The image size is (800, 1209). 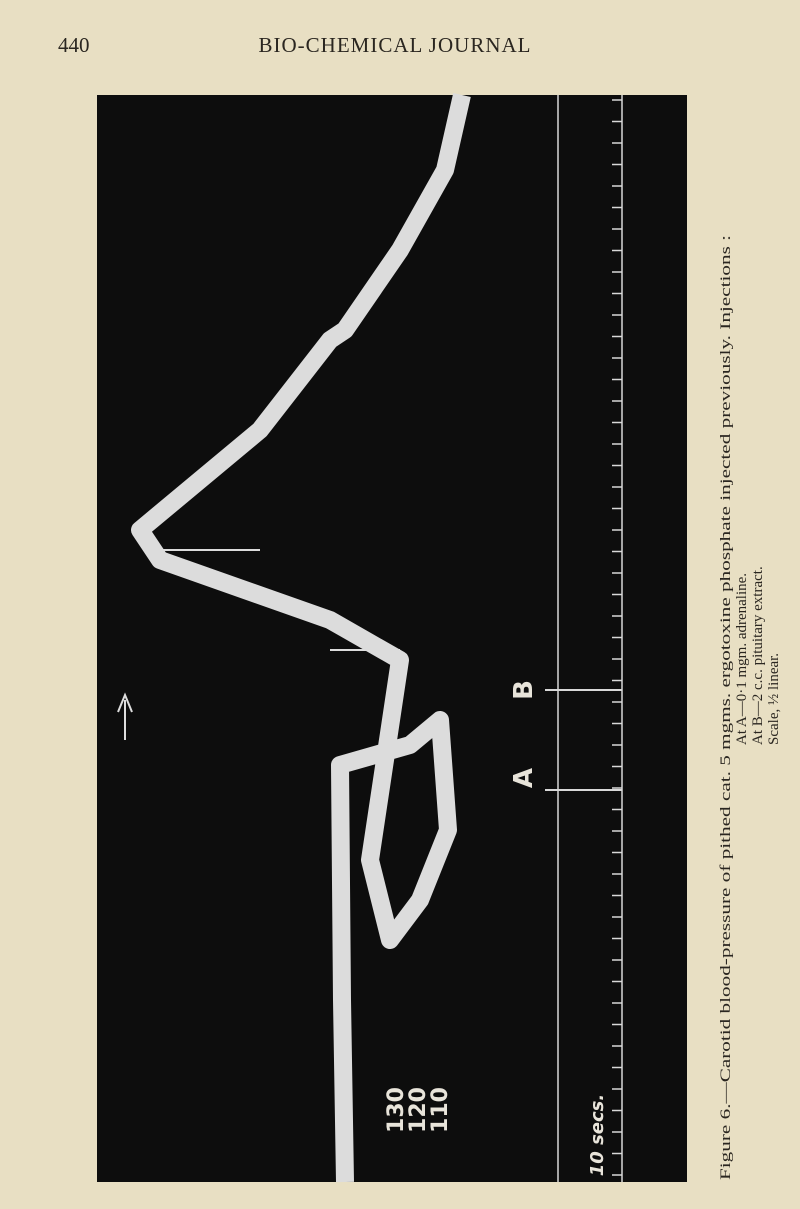 What do you see at coordinates (440, 1110) in the screenshot?
I see `scale-label: 110` at bounding box center [440, 1110].